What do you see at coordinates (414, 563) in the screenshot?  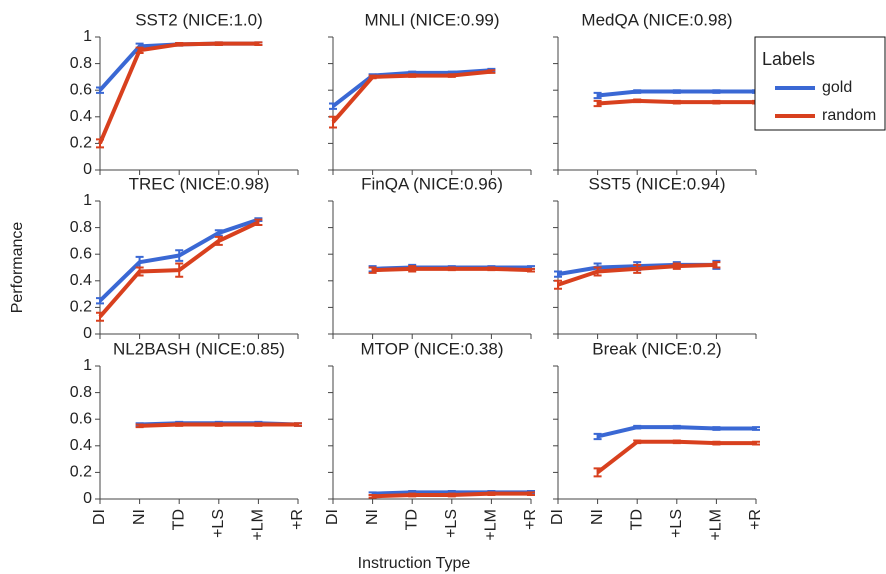 I see `x-axis-label: Instruction Type` at bounding box center [414, 563].